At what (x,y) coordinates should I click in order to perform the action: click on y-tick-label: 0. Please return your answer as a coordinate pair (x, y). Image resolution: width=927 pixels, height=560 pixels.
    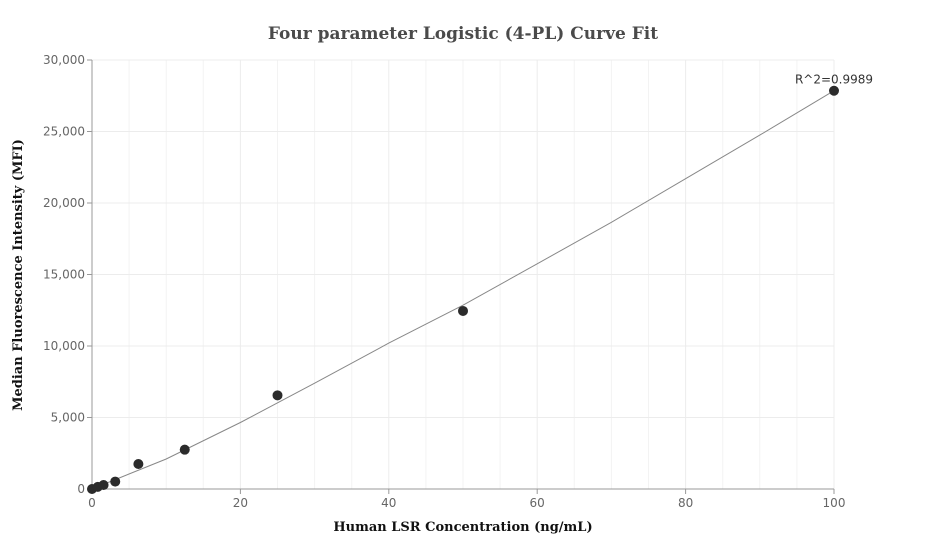
    Looking at the image, I should click on (81, 489).